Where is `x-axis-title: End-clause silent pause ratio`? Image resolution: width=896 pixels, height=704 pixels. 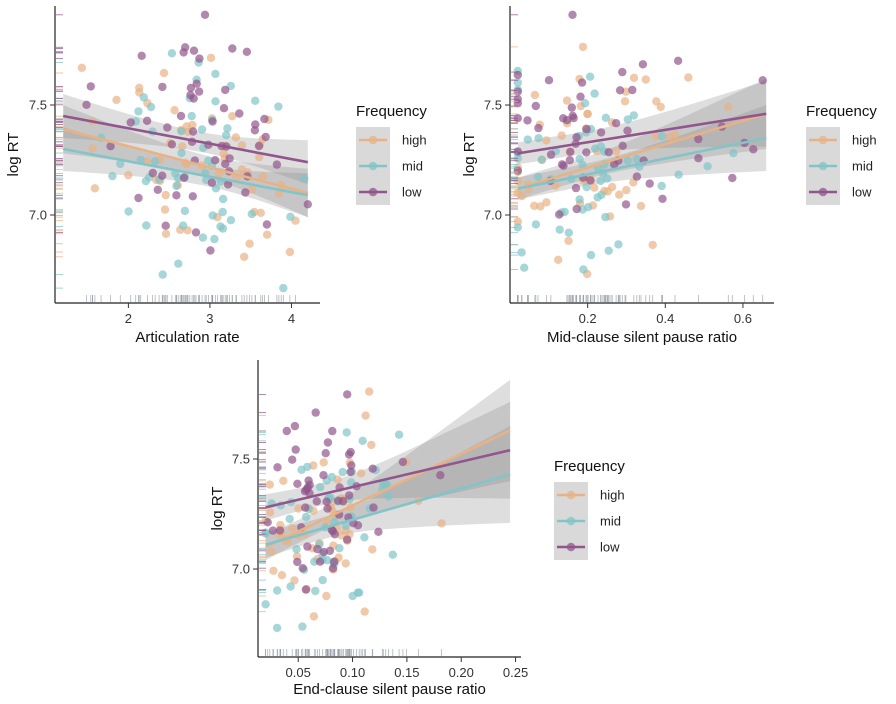
x-axis-title: End-clause silent pause ratio is located at coordinates (389, 689).